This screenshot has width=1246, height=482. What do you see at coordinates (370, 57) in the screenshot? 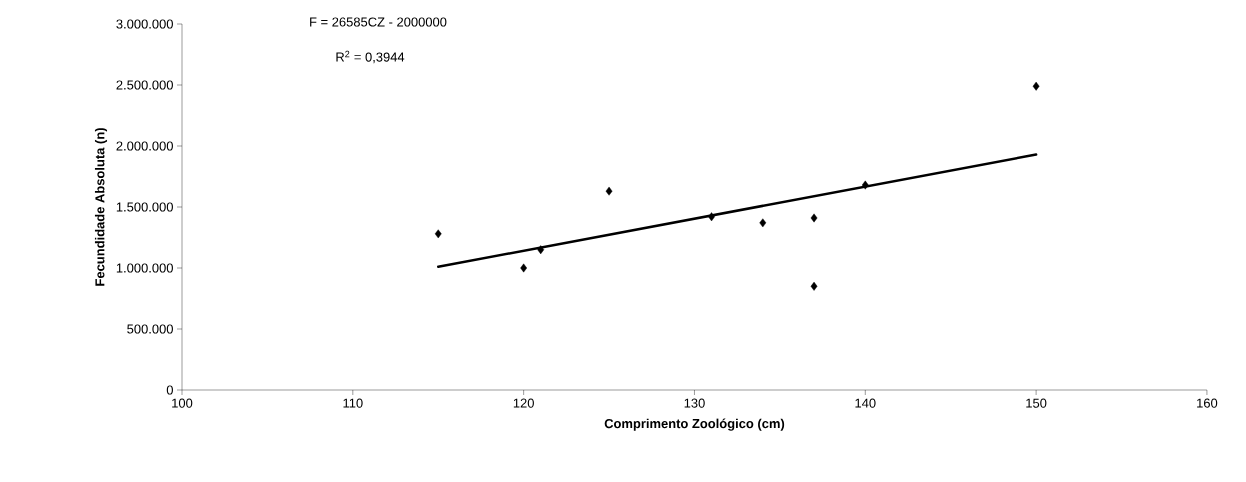
I see `annotation: R$^{2}$ = 0,3944` at bounding box center [370, 57].